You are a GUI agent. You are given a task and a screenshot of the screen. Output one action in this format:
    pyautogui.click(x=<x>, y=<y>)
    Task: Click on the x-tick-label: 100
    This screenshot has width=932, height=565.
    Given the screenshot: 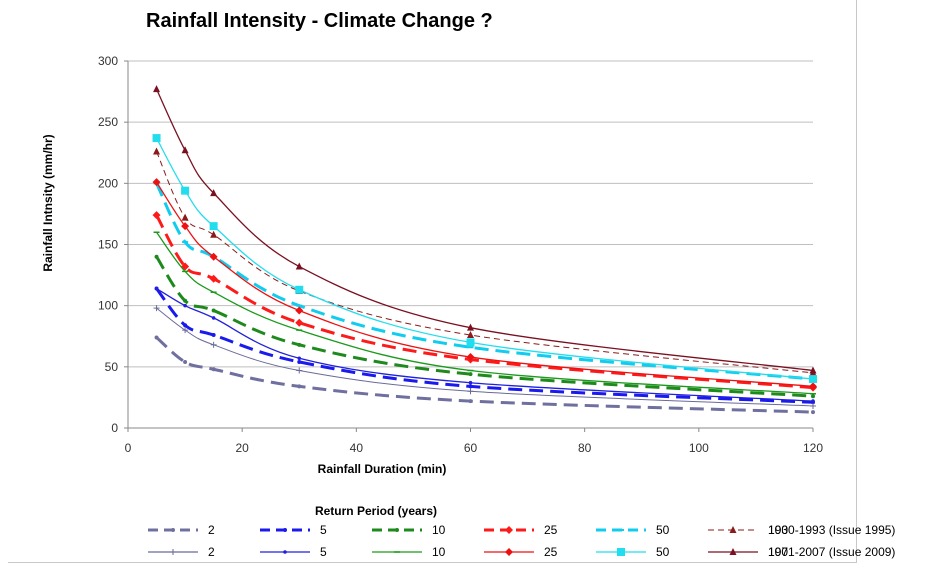 What is the action you would take?
    pyautogui.click(x=699, y=448)
    